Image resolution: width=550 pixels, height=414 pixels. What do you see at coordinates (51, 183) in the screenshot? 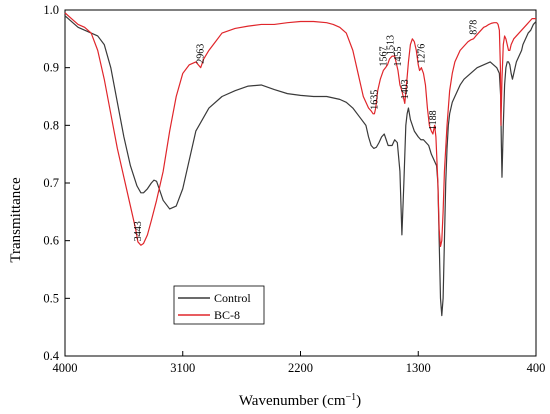
I see `y-tick-label: 0.7` at bounding box center [51, 183].